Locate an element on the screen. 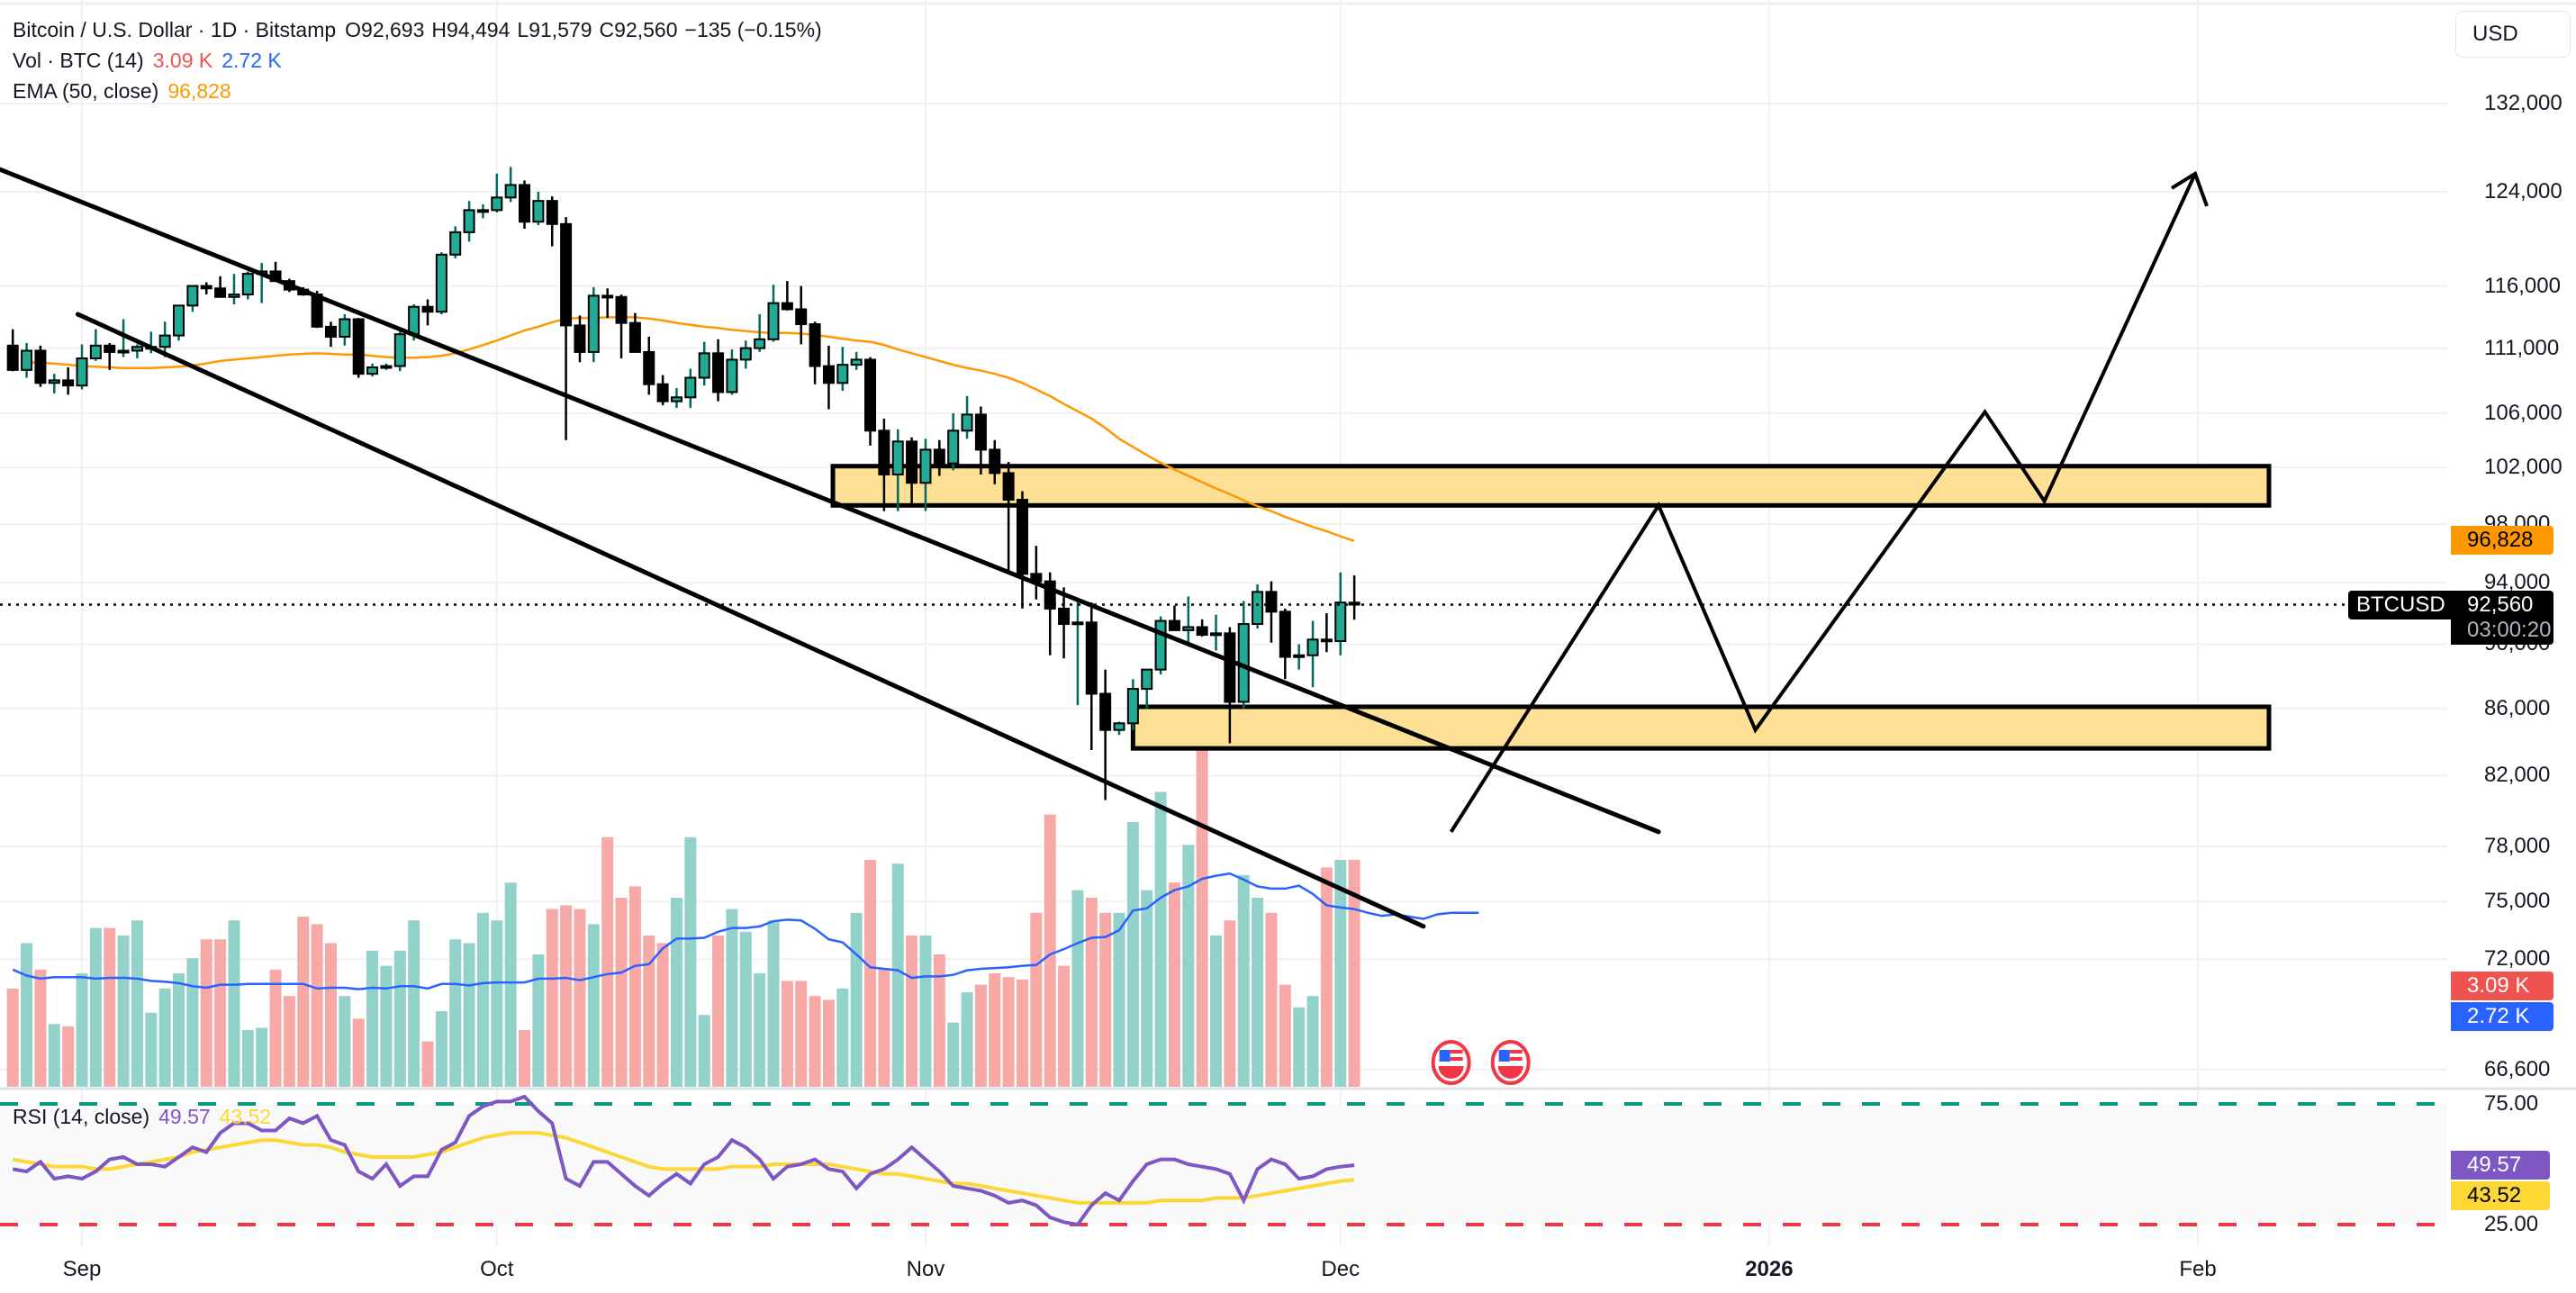  rsi-legend-value: 49.57 is located at coordinates (184, 1116).